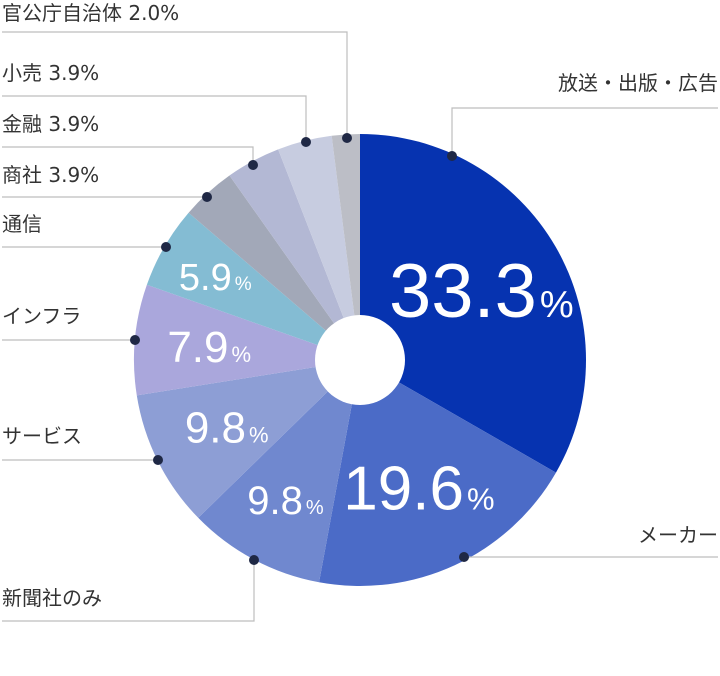 The width and height of the screenshot is (720, 676). I want to click on category-label: 官公庁自治体 2.0%, so click(90, 13).